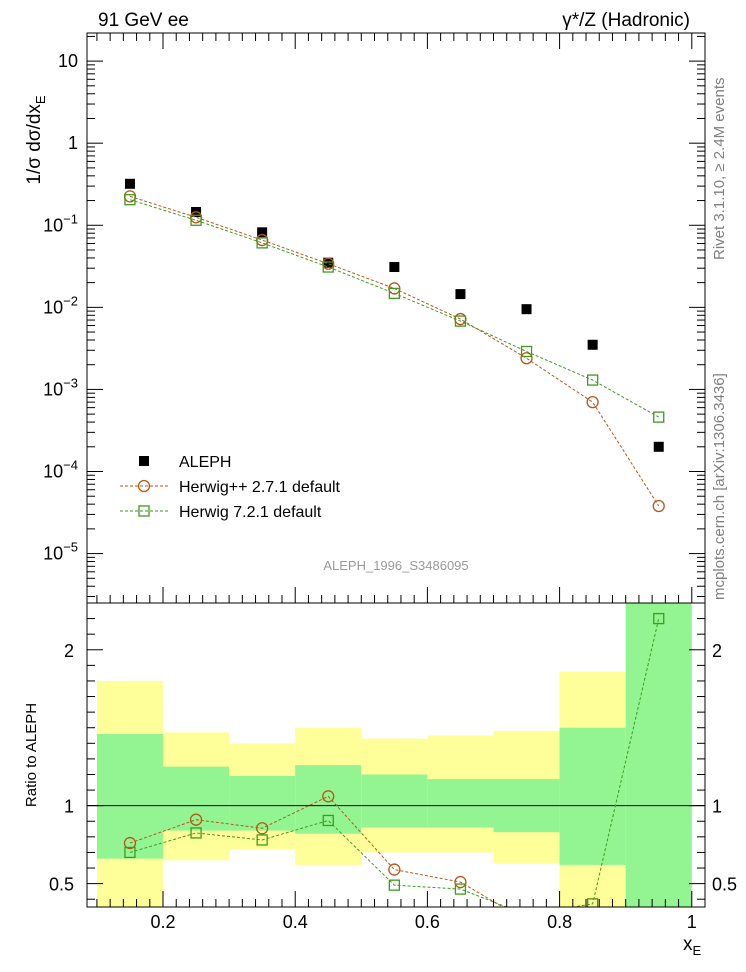 This screenshot has width=746, height=972. Describe the element at coordinates (60, 387) in the screenshot. I see `y-tick-label: 10⁻³` at that location.